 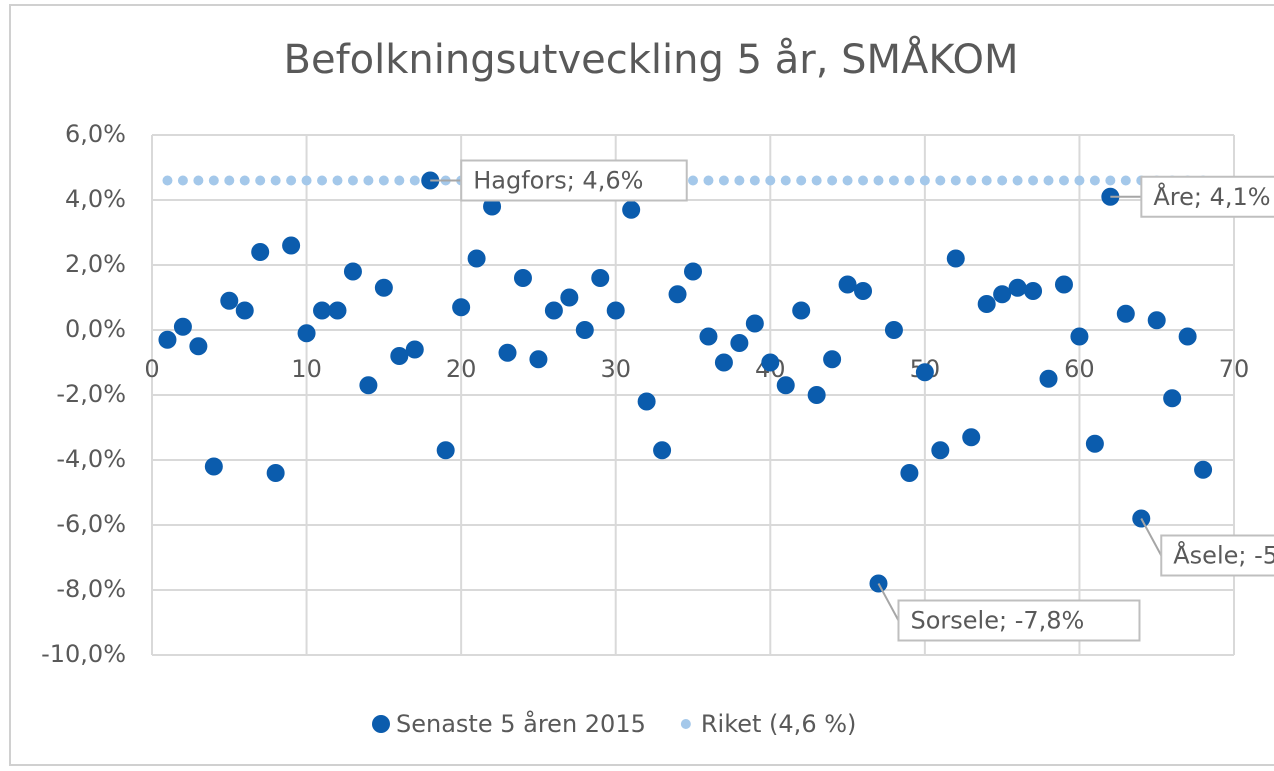 What do you see at coordinates (521, 723) in the screenshot?
I see `legend-label: Senaste 5 åren 2015` at bounding box center [521, 723].